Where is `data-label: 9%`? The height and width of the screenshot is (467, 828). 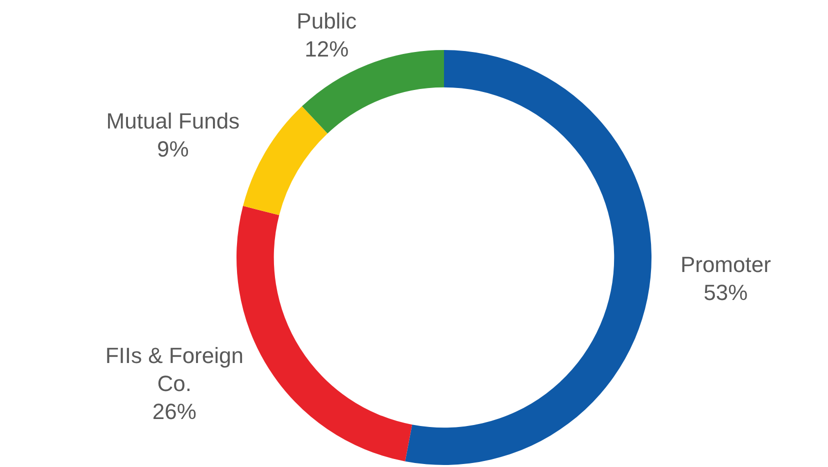
data-label: 9% is located at coordinates (173, 149).